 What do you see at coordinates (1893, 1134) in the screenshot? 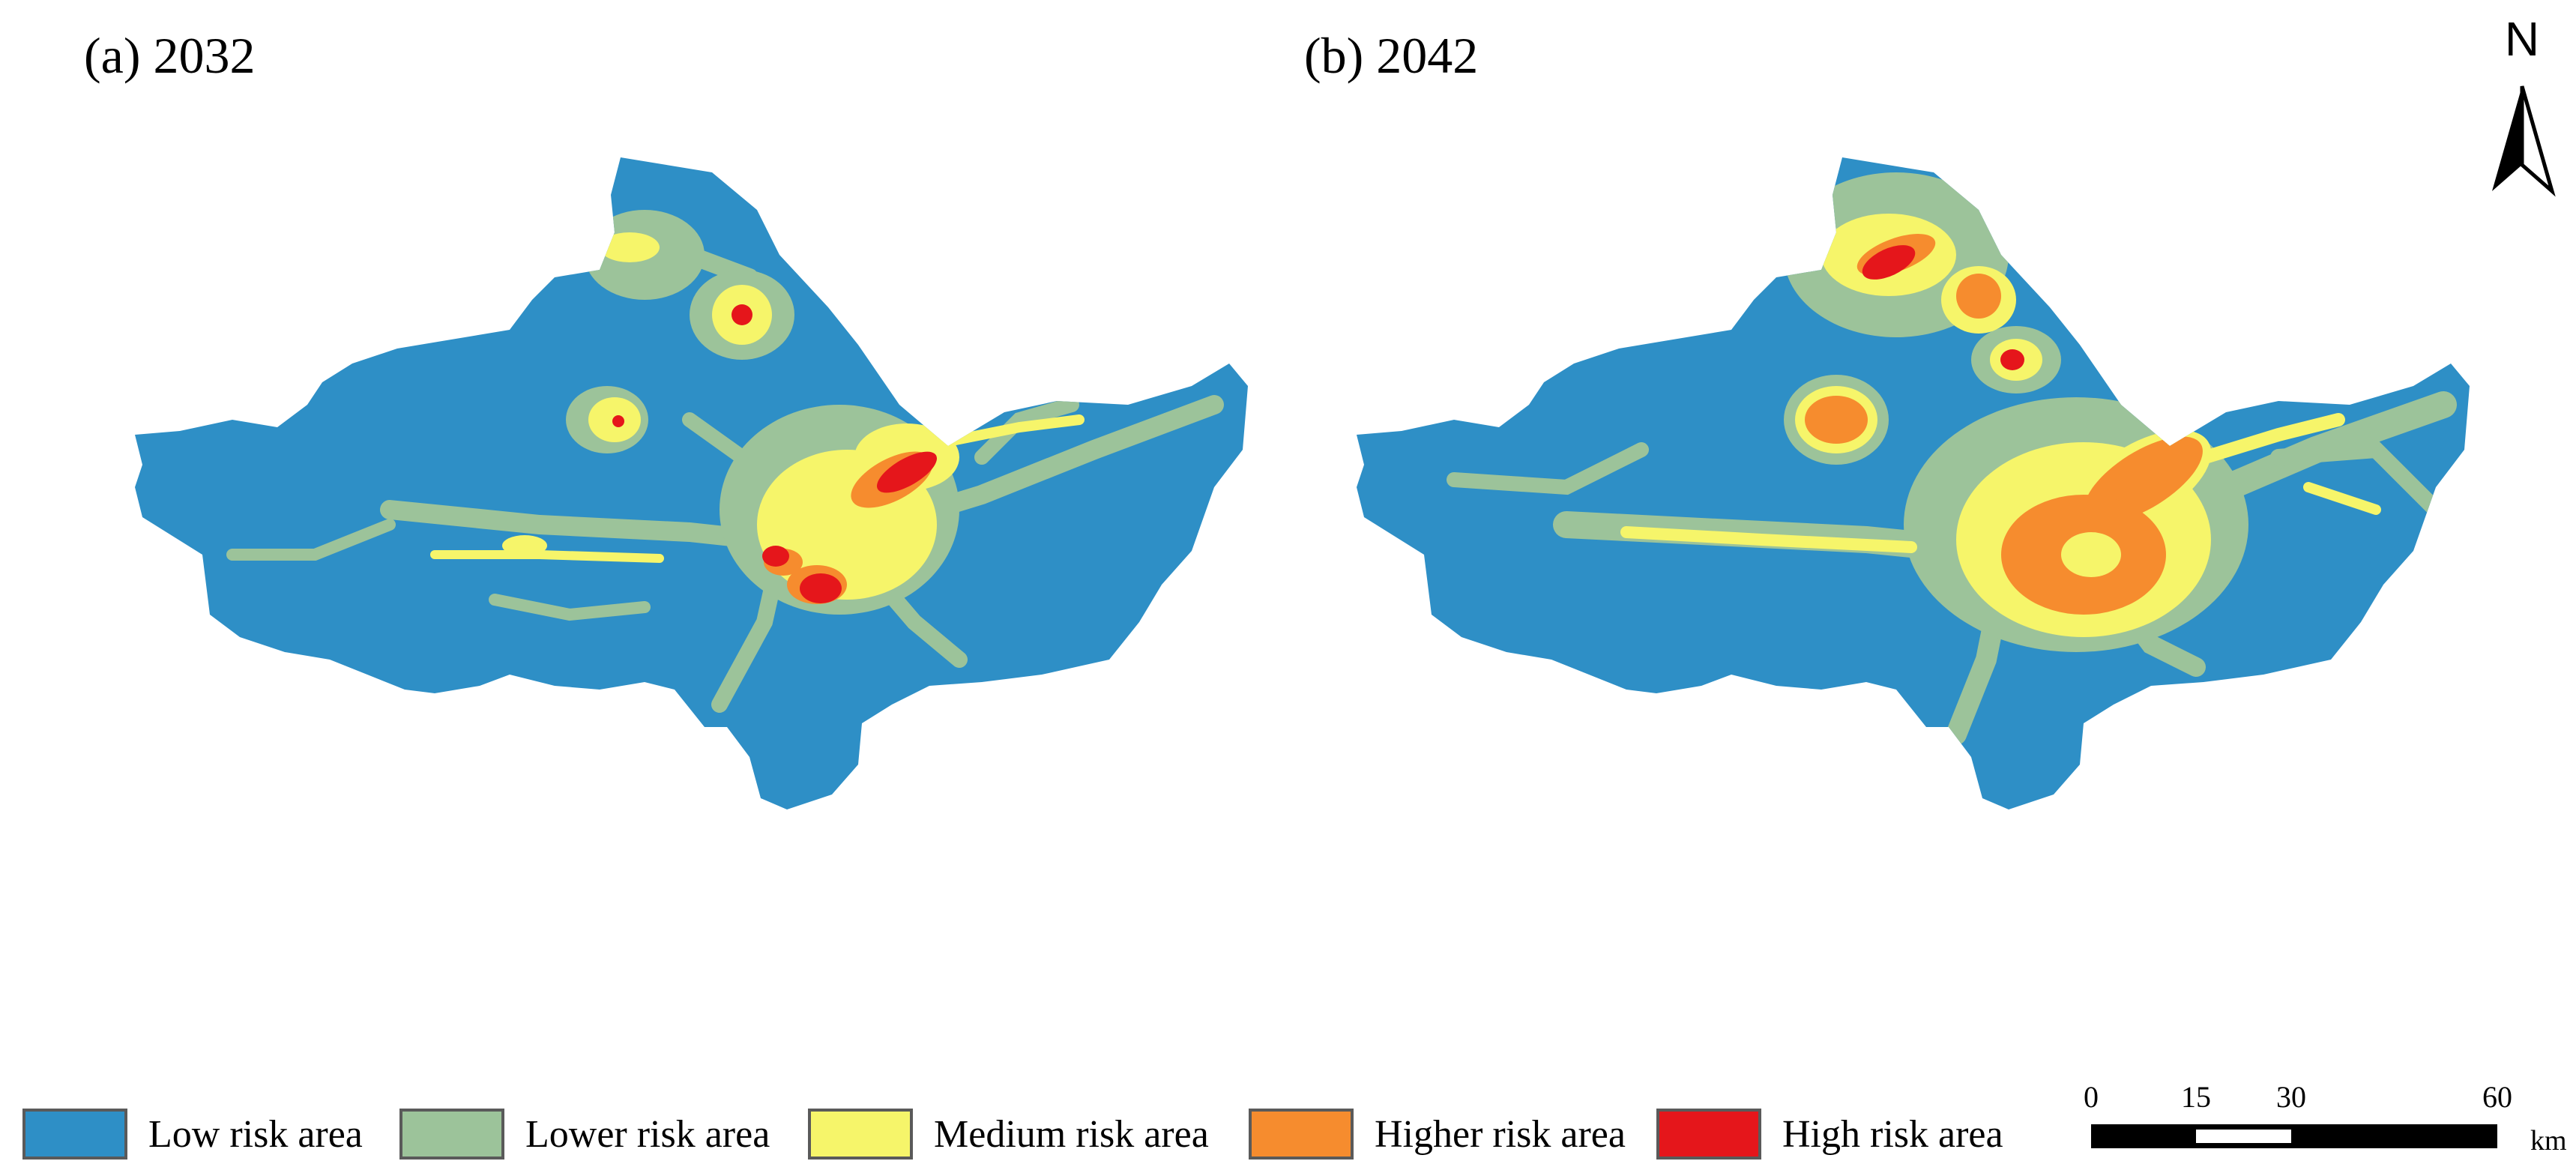
I see `legend-label-high: High risk area` at bounding box center [1893, 1134].